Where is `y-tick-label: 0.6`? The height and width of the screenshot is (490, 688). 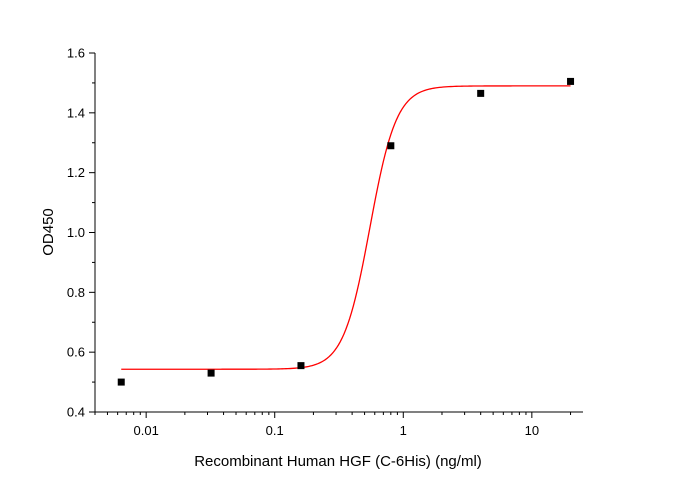
y-tick-label: 0.6 is located at coordinates (76, 352).